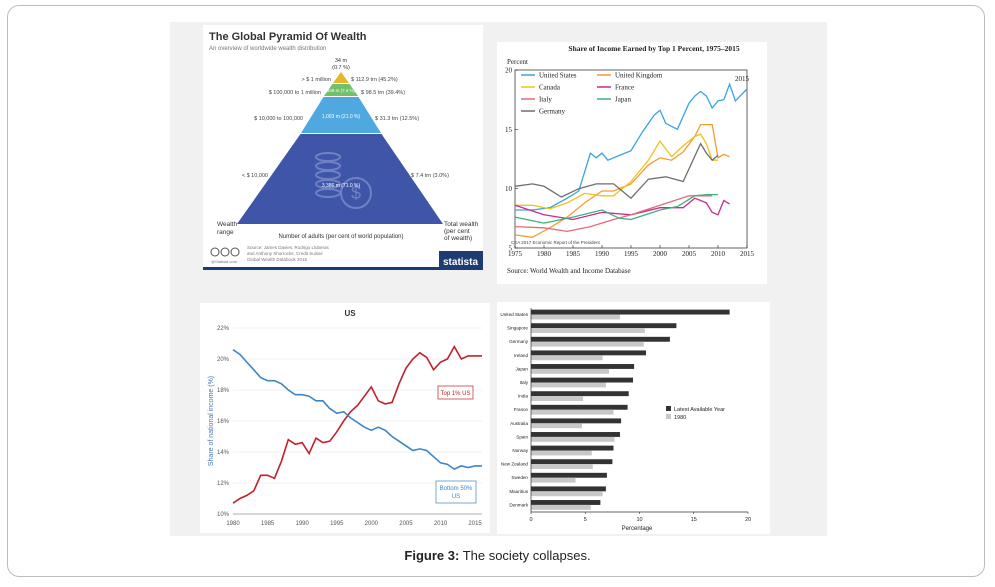  What do you see at coordinates (223, 453) in the screenshot?
I see `chart3-ytick-label: 14%` at bounding box center [223, 453].